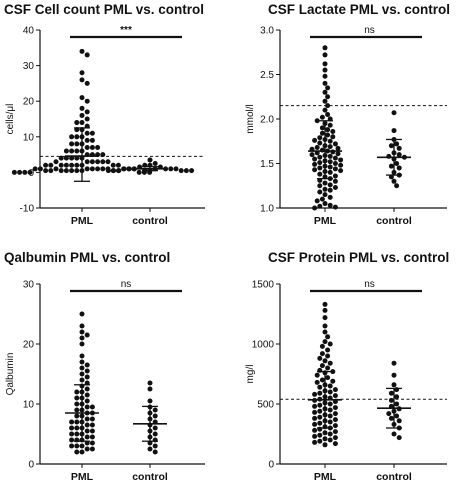  I want to click on y-tick-label: 500, so click(265, 405).